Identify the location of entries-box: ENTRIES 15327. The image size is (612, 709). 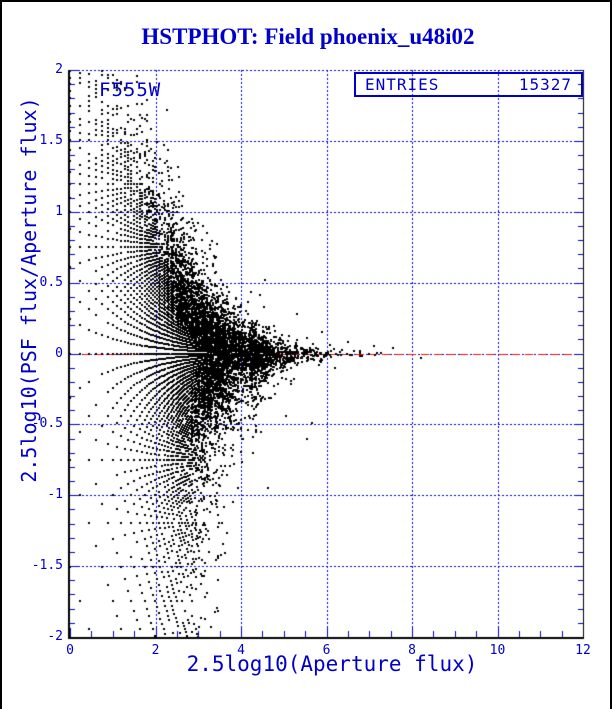
(468, 84).